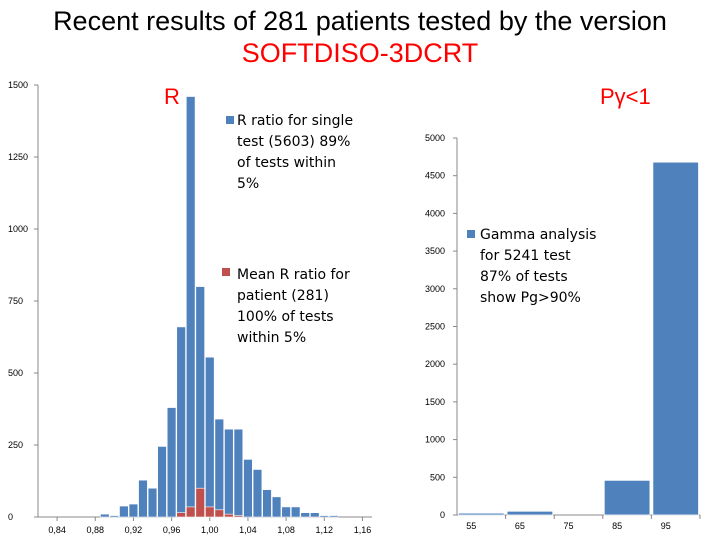 The width and height of the screenshot is (720, 540). What do you see at coordinates (435, 364) in the screenshot?
I see `y-tick-label-right: 2000` at bounding box center [435, 364].